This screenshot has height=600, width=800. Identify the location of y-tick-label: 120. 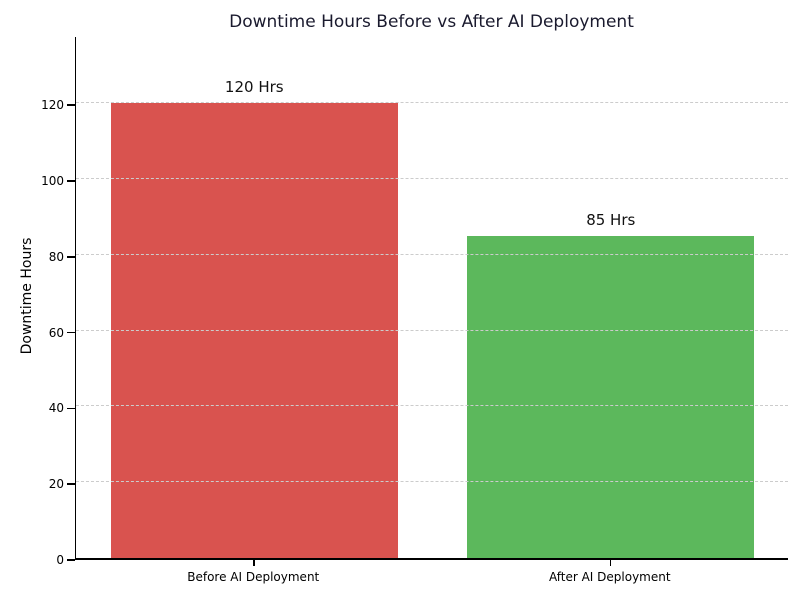
(52, 105).